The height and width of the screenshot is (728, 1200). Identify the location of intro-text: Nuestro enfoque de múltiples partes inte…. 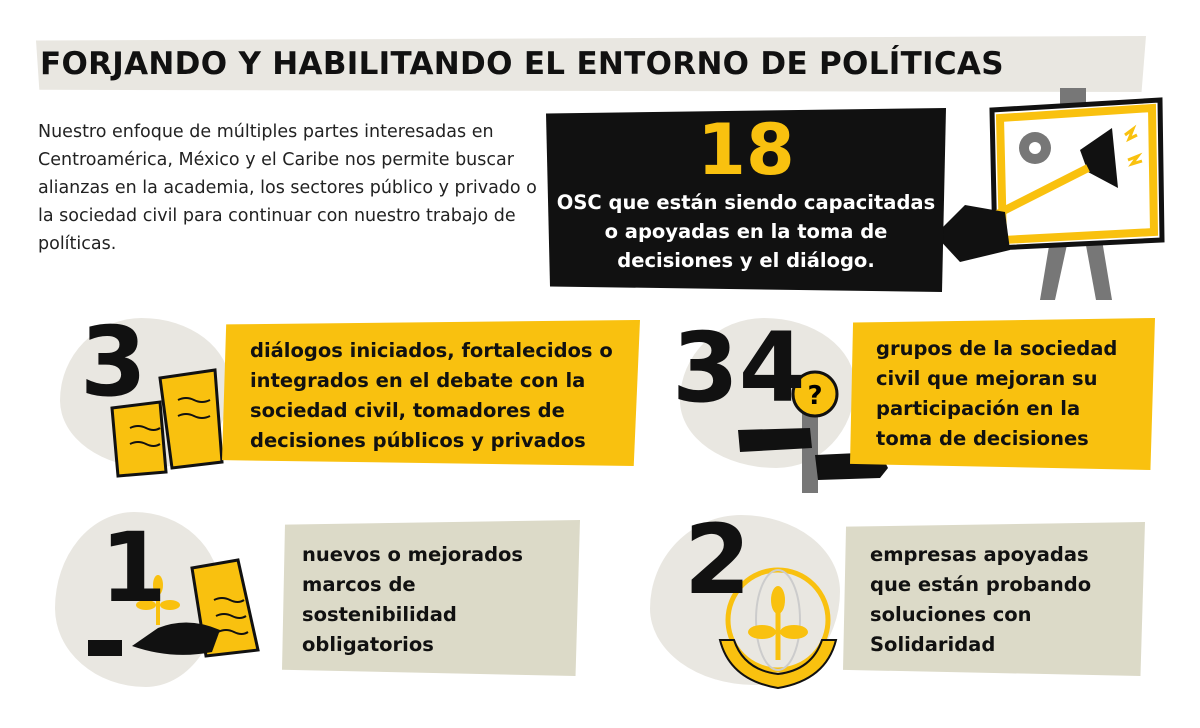
(287, 188).